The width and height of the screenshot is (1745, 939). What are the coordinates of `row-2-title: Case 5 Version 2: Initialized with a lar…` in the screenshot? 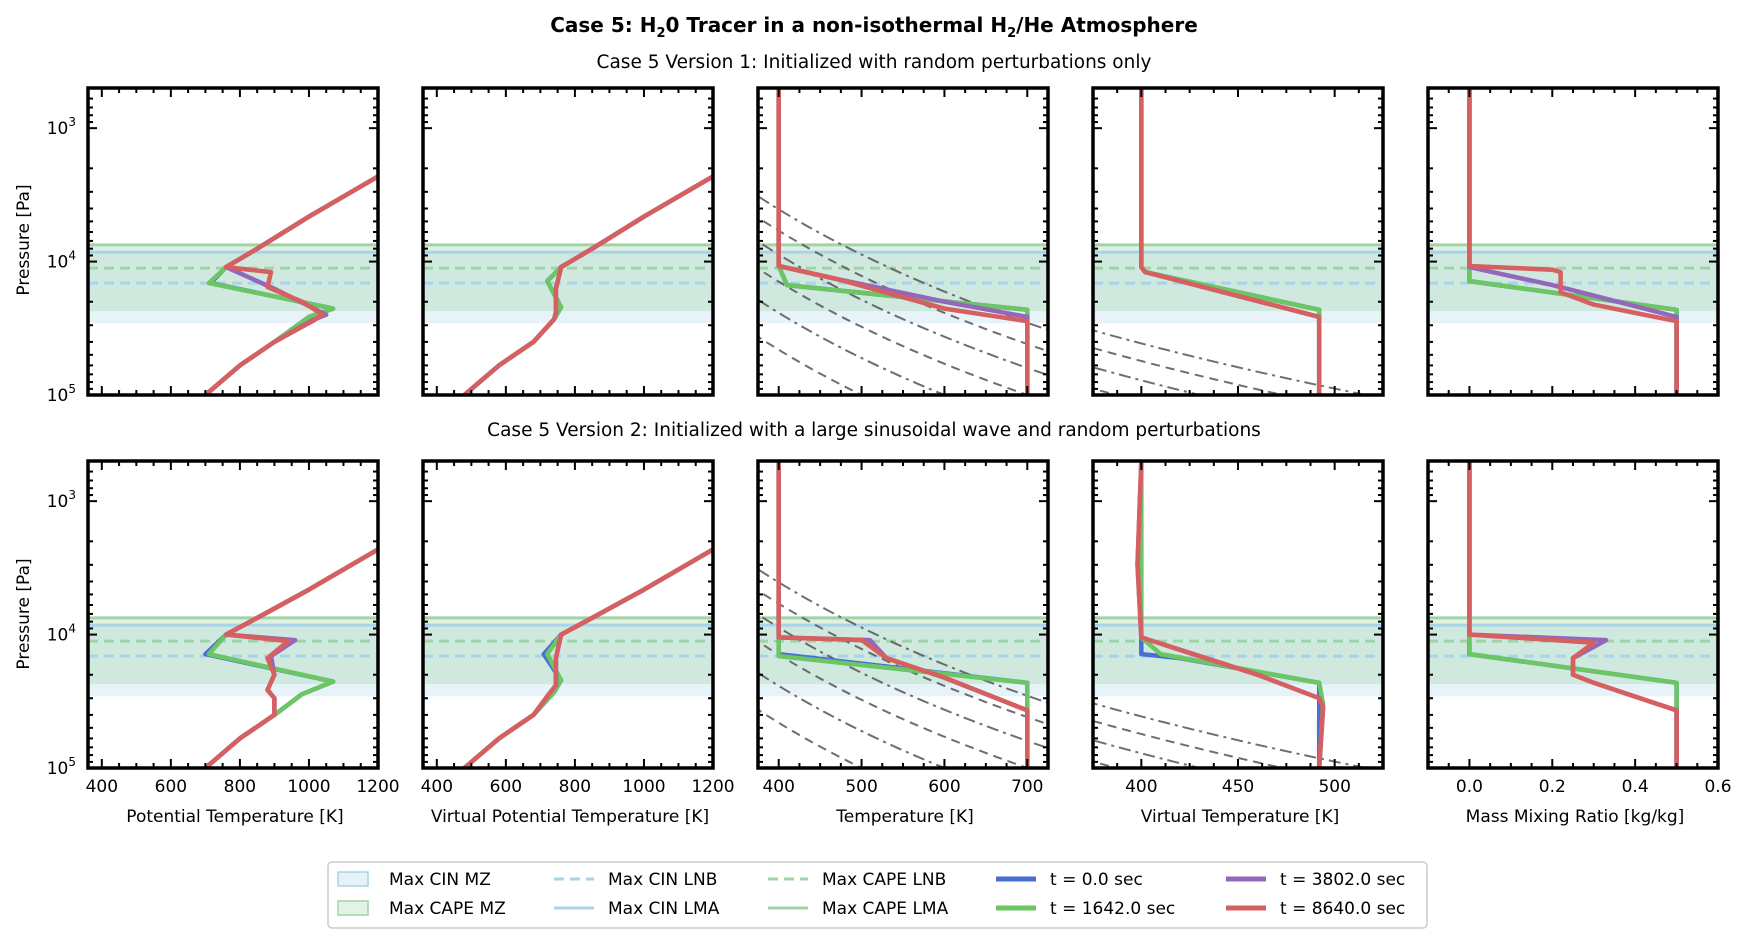 It's located at (874, 430).